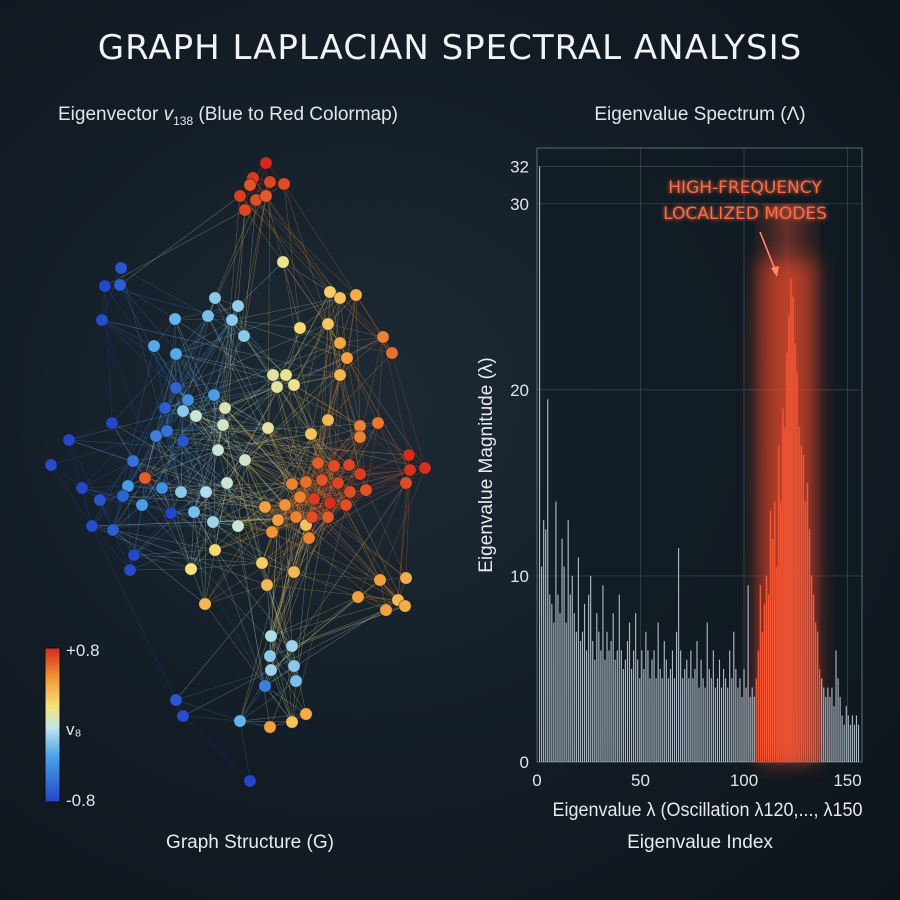  Describe the element at coordinates (74, 729) in the screenshot. I see `colorbar-mid-label: v₈` at that location.